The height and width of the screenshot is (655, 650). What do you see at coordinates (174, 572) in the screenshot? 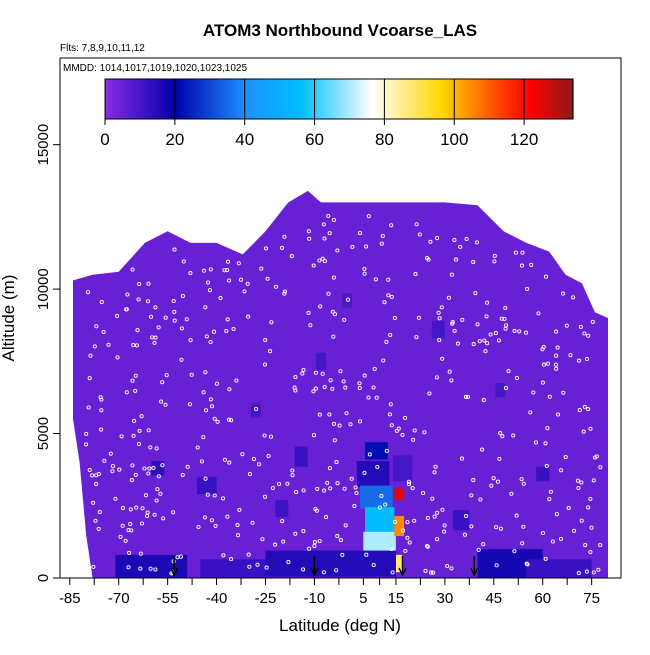
I see `surface-arrow-head` at bounding box center [174, 572].